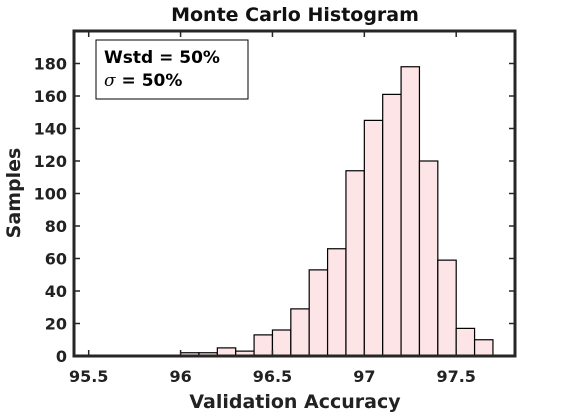  Describe the element at coordinates (56, 226) in the screenshot. I see `y-tick-label: 80` at that location.